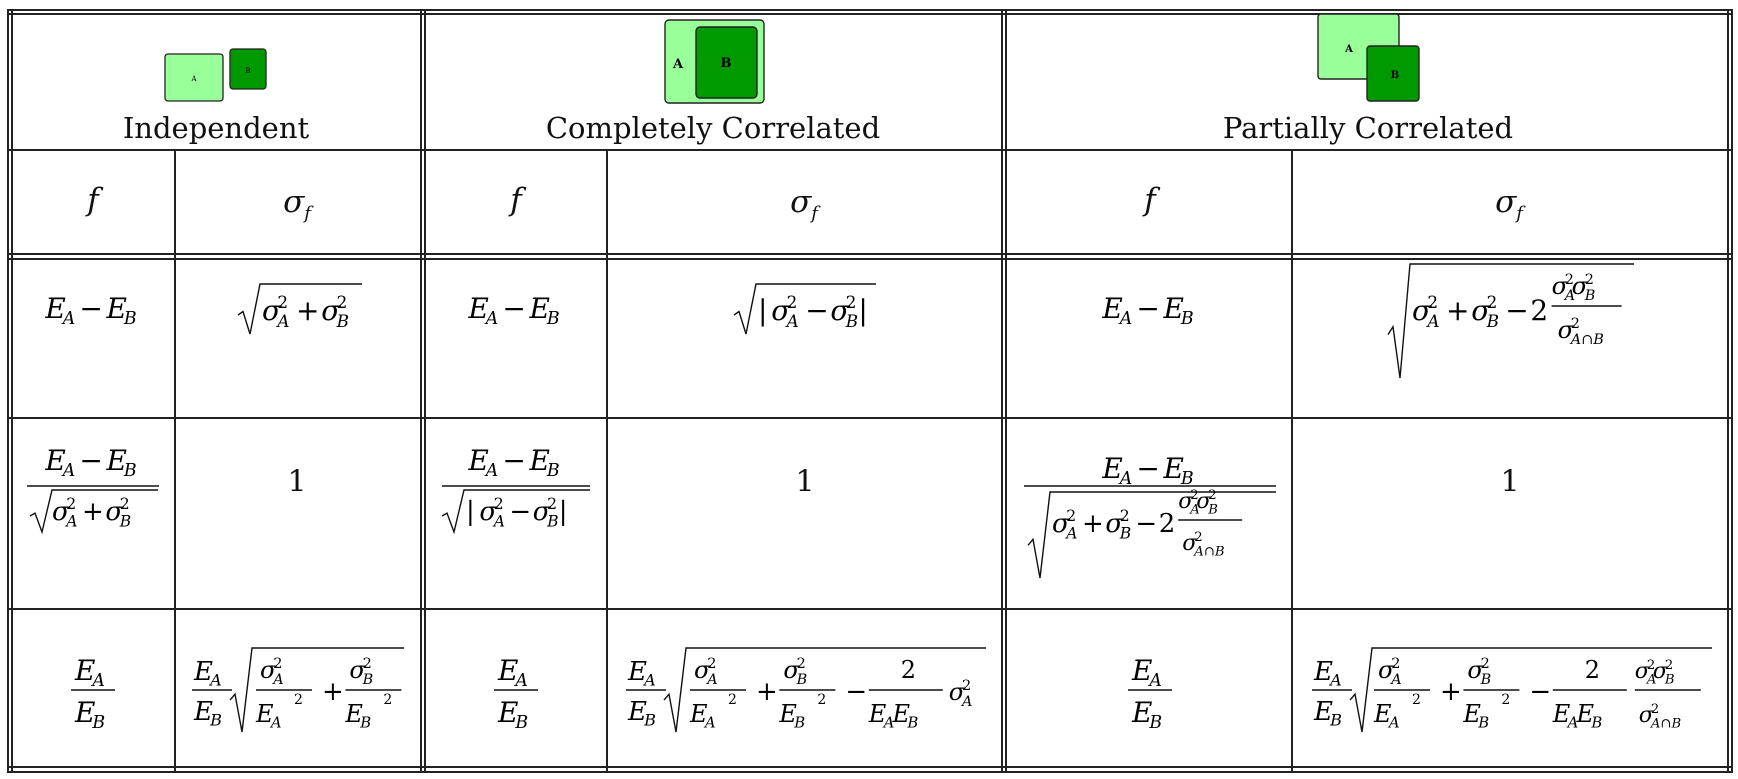 This screenshot has height=779, width=1738. What do you see at coordinates (714, 61) in the screenshot?
I see `completely-correlated-venn-icon: A B` at bounding box center [714, 61].